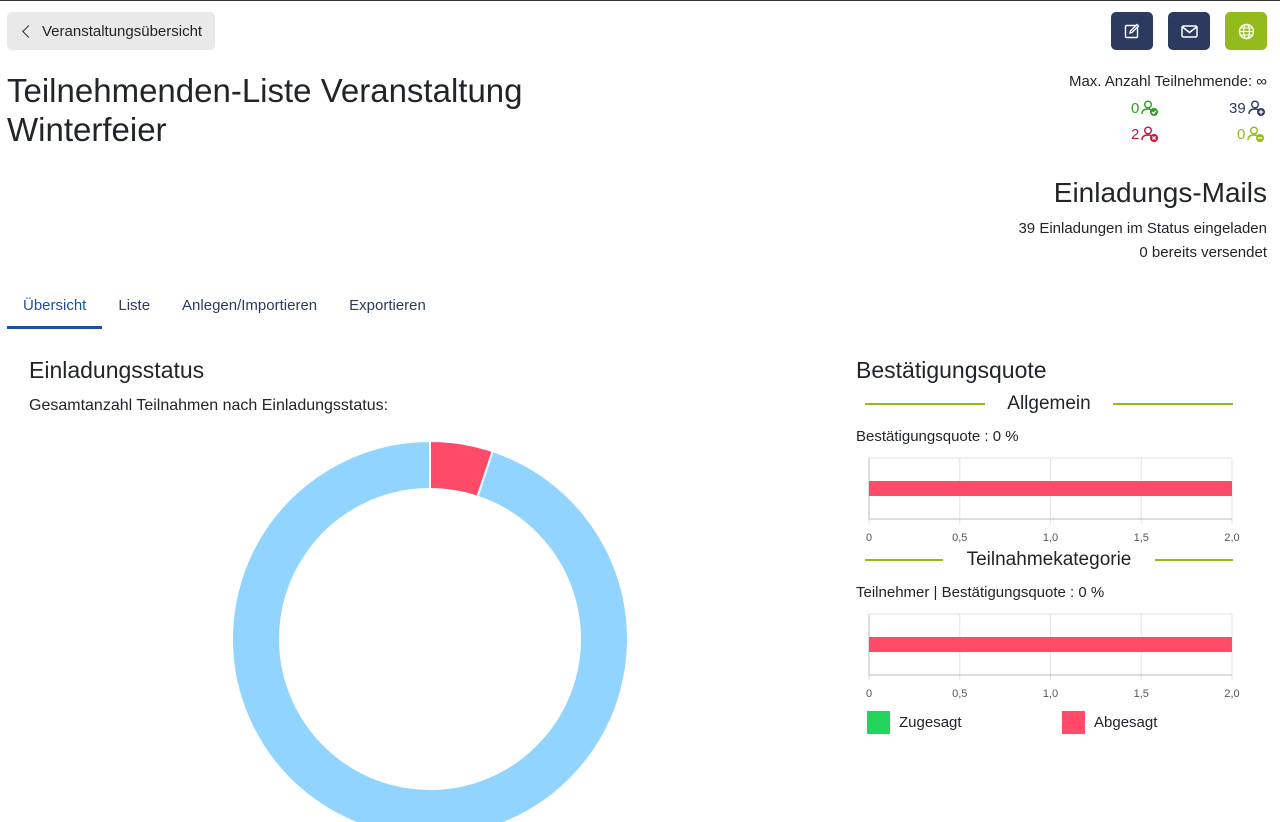 Image resolution: width=1280 pixels, height=822 pixels. What do you see at coordinates (1160, 192) in the screenshot?
I see `mails-title: Einladungs-Mails` at bounding box center [1160, 192].